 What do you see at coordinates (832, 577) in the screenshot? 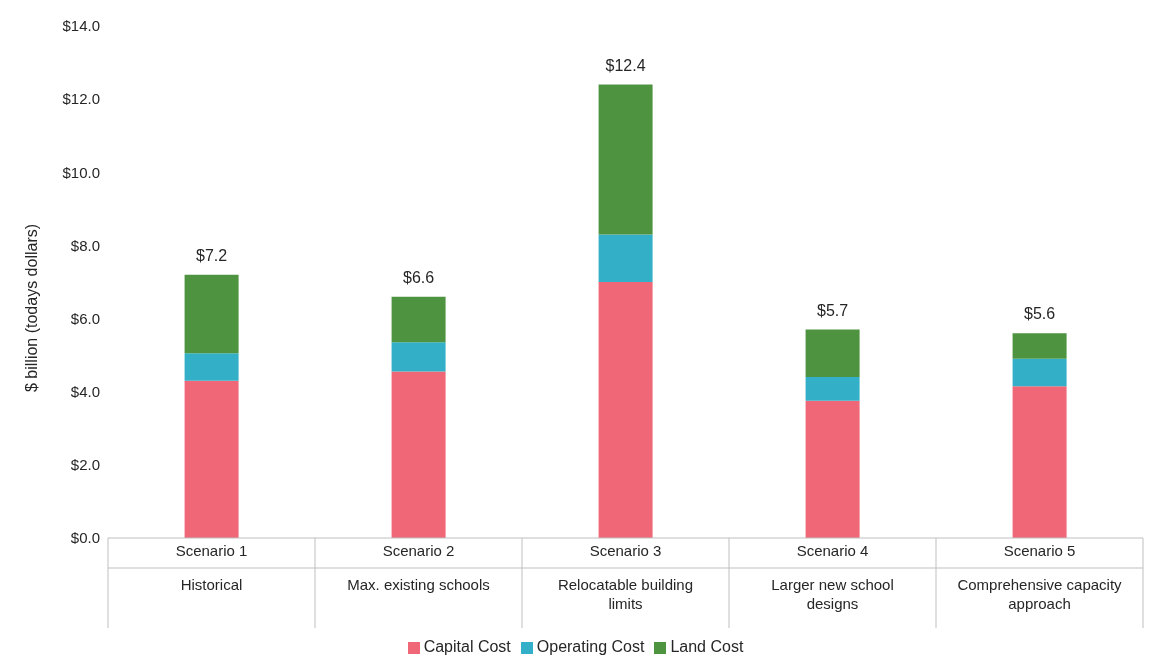
I see `x-tick-label: Scenario 4 Larger new school designs` at bounding box center [832, 577].